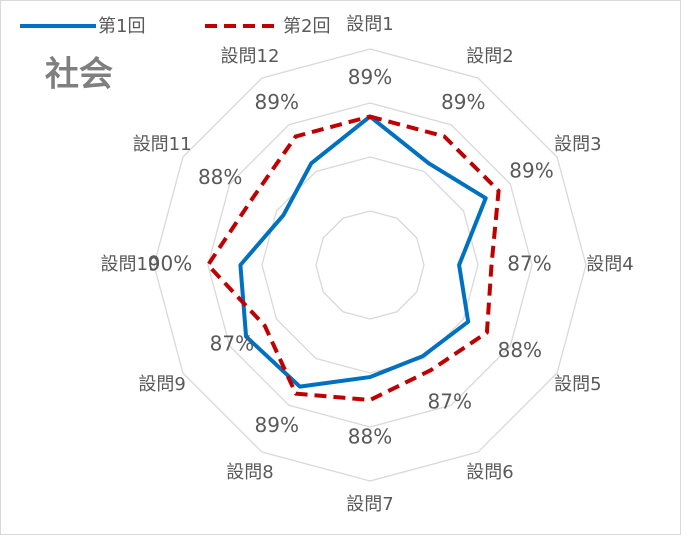 This screenshot has width=681, height=535. I want to click on legend-label: 第2回, so click(306, 26).